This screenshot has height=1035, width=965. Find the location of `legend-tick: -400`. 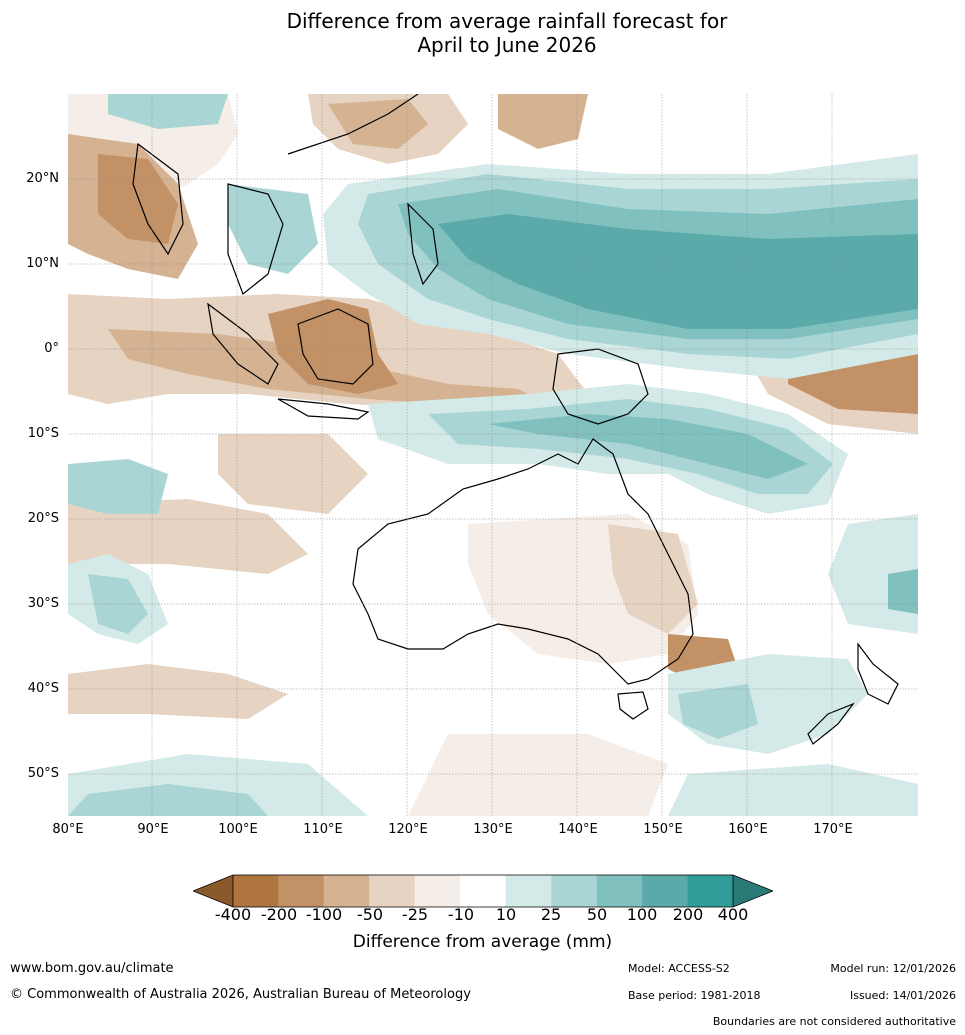

legend-tick: -400 is located at coordinates (233, 914).